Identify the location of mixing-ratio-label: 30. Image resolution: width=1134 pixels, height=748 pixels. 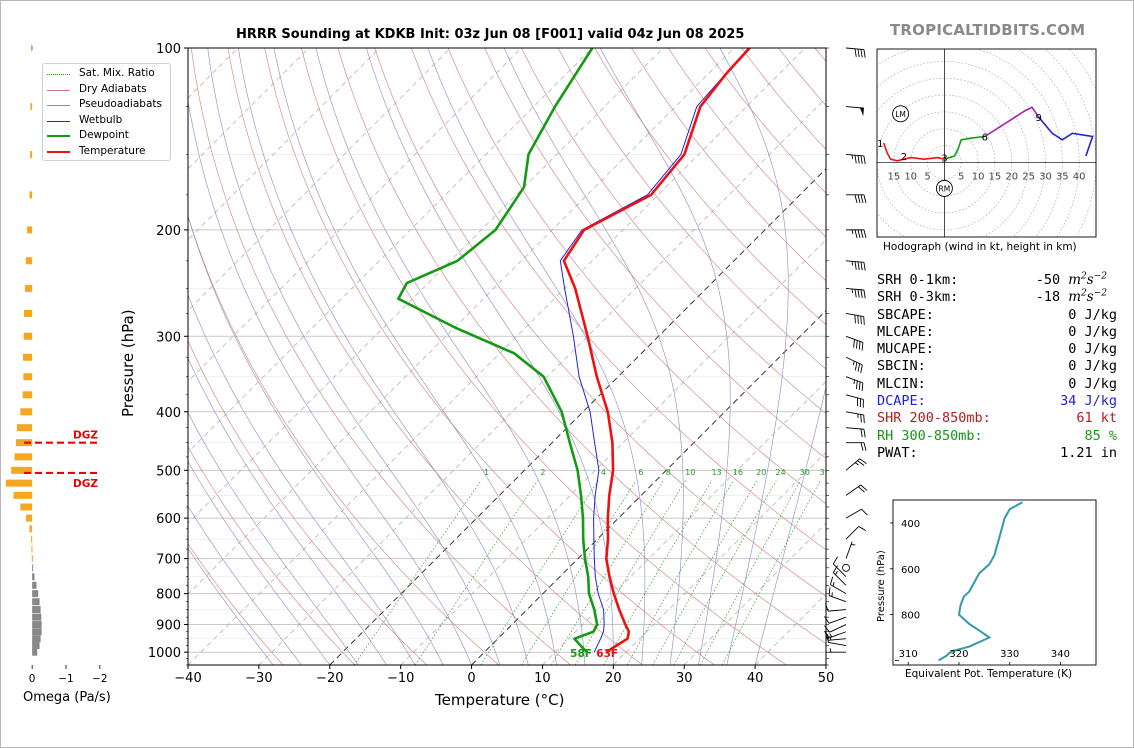
(805, 472).